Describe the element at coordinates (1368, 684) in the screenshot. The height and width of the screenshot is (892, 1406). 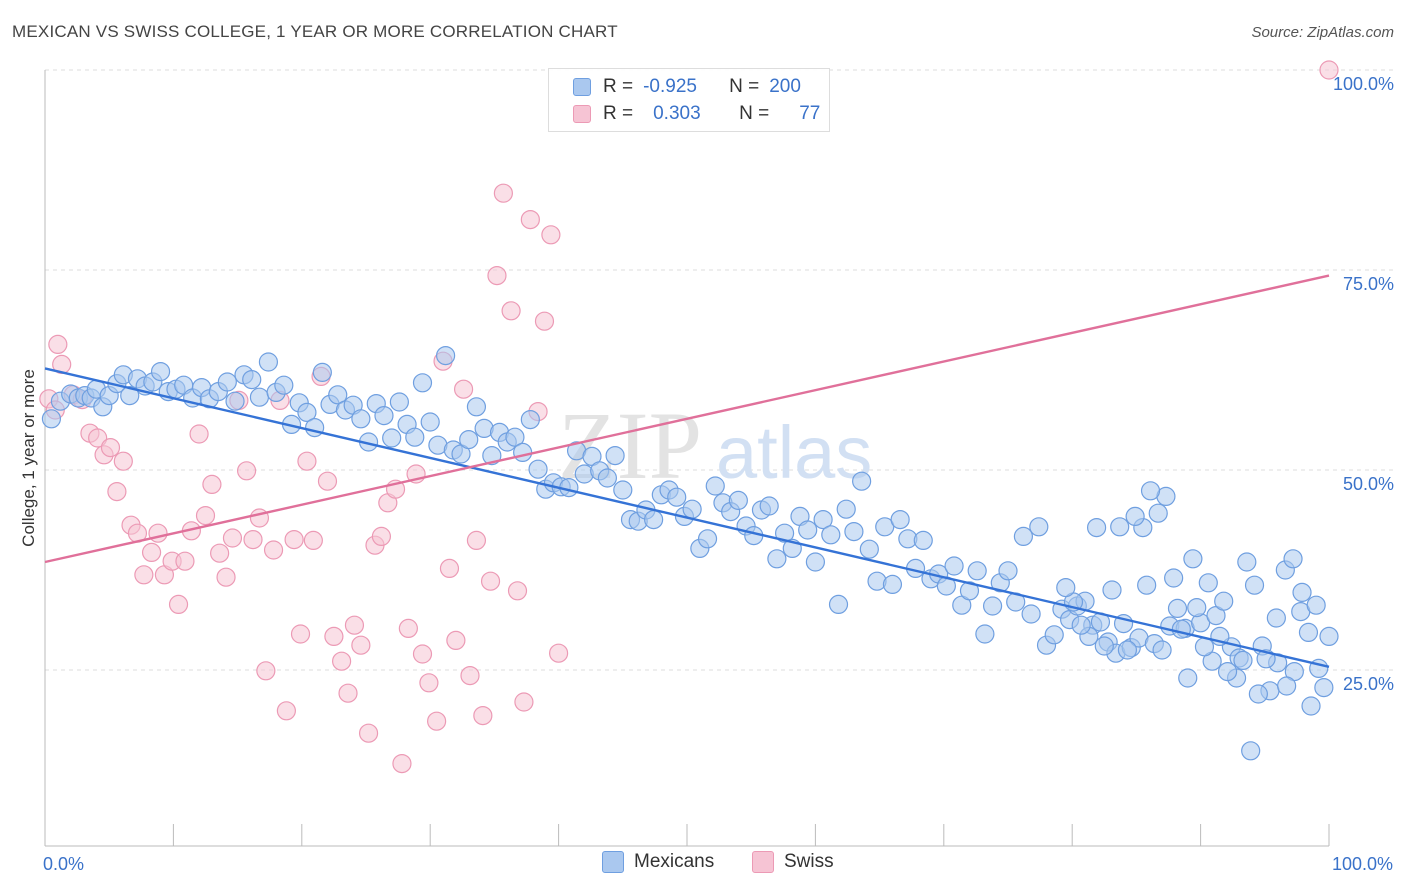
I see `y-tick-label: 25.0%` at that location.